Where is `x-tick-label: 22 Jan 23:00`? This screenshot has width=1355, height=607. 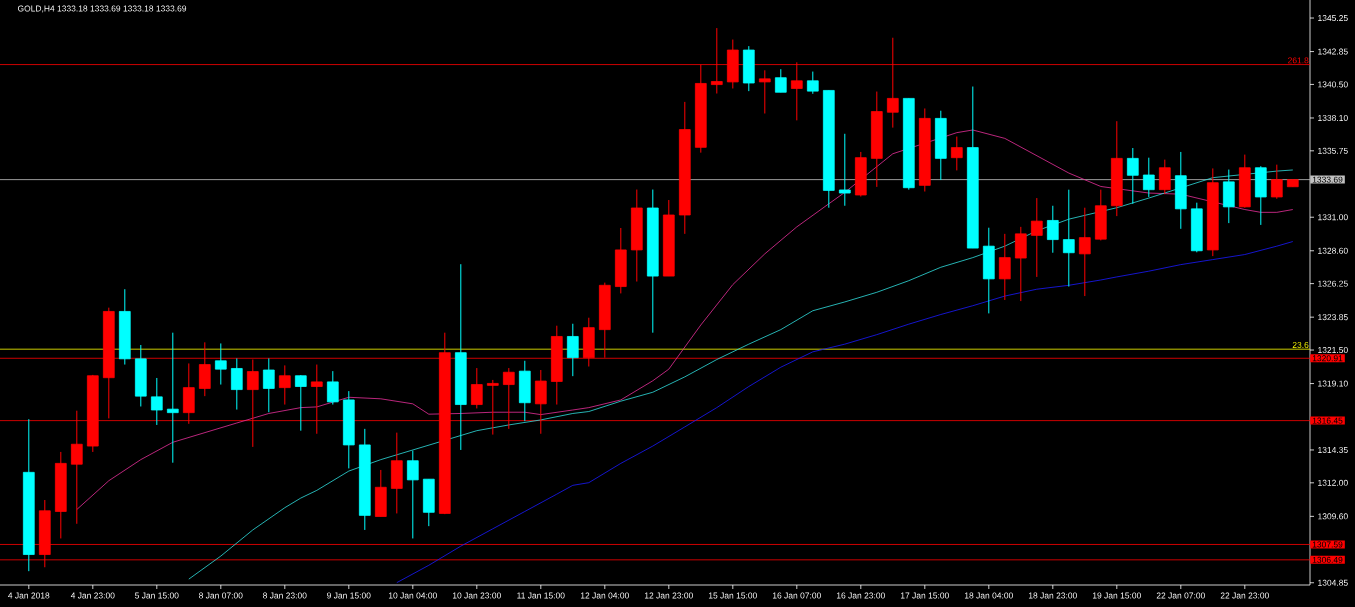
x-tick-label: 22 Jan 23:00 is located at coordinates (1244, 595).